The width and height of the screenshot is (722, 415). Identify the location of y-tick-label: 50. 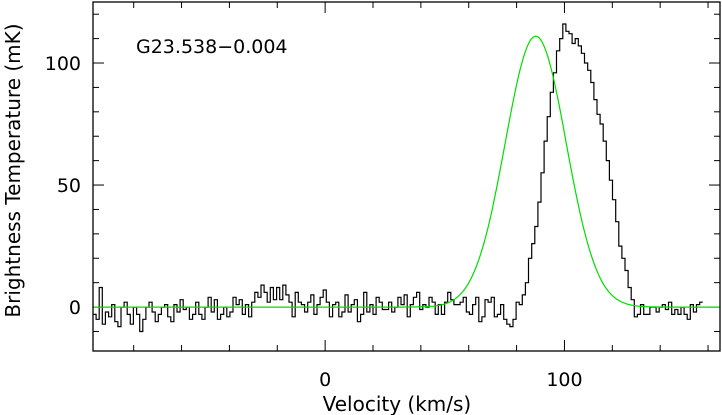
(69, 186).